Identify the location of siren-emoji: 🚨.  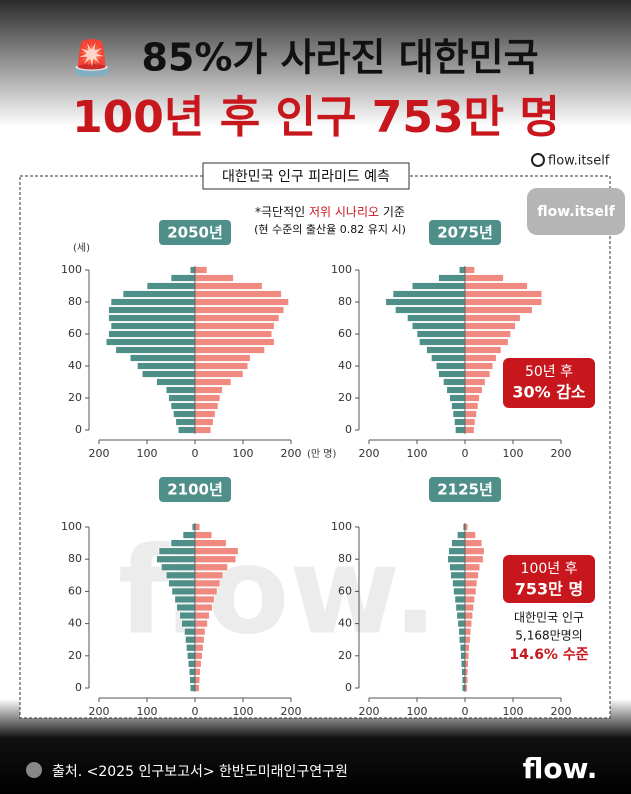
(92, 59).